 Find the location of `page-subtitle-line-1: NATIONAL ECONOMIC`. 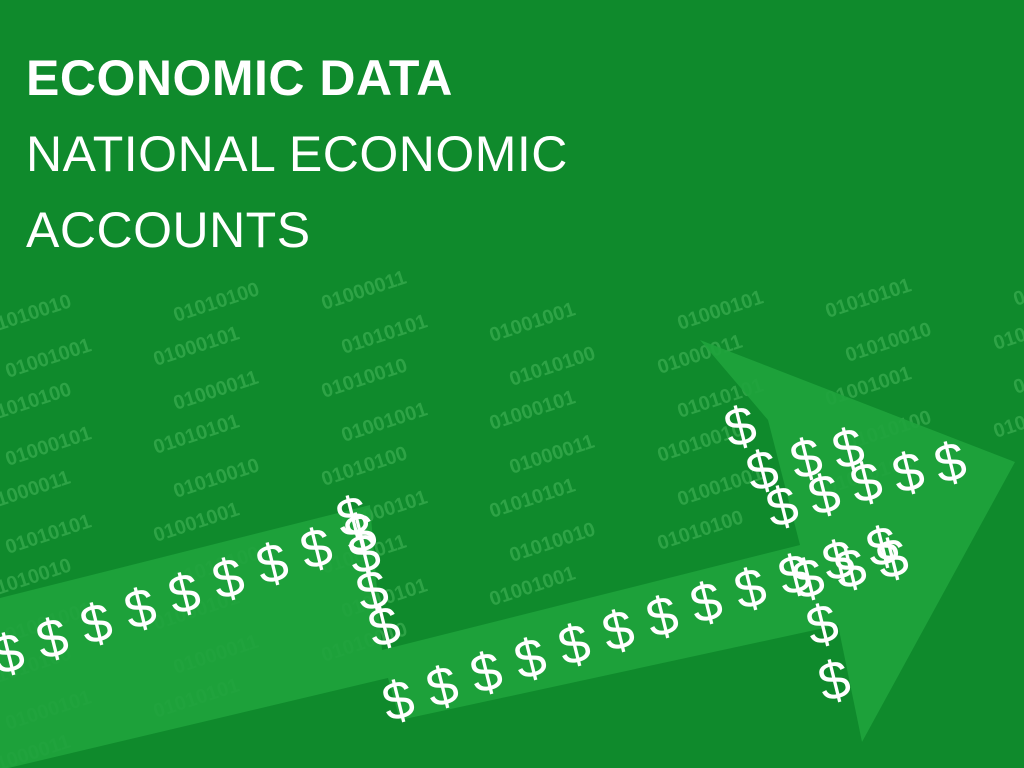

page-subtitle-line-1: NATIONAL ECONOMIC is located at coordinates (297, 154).